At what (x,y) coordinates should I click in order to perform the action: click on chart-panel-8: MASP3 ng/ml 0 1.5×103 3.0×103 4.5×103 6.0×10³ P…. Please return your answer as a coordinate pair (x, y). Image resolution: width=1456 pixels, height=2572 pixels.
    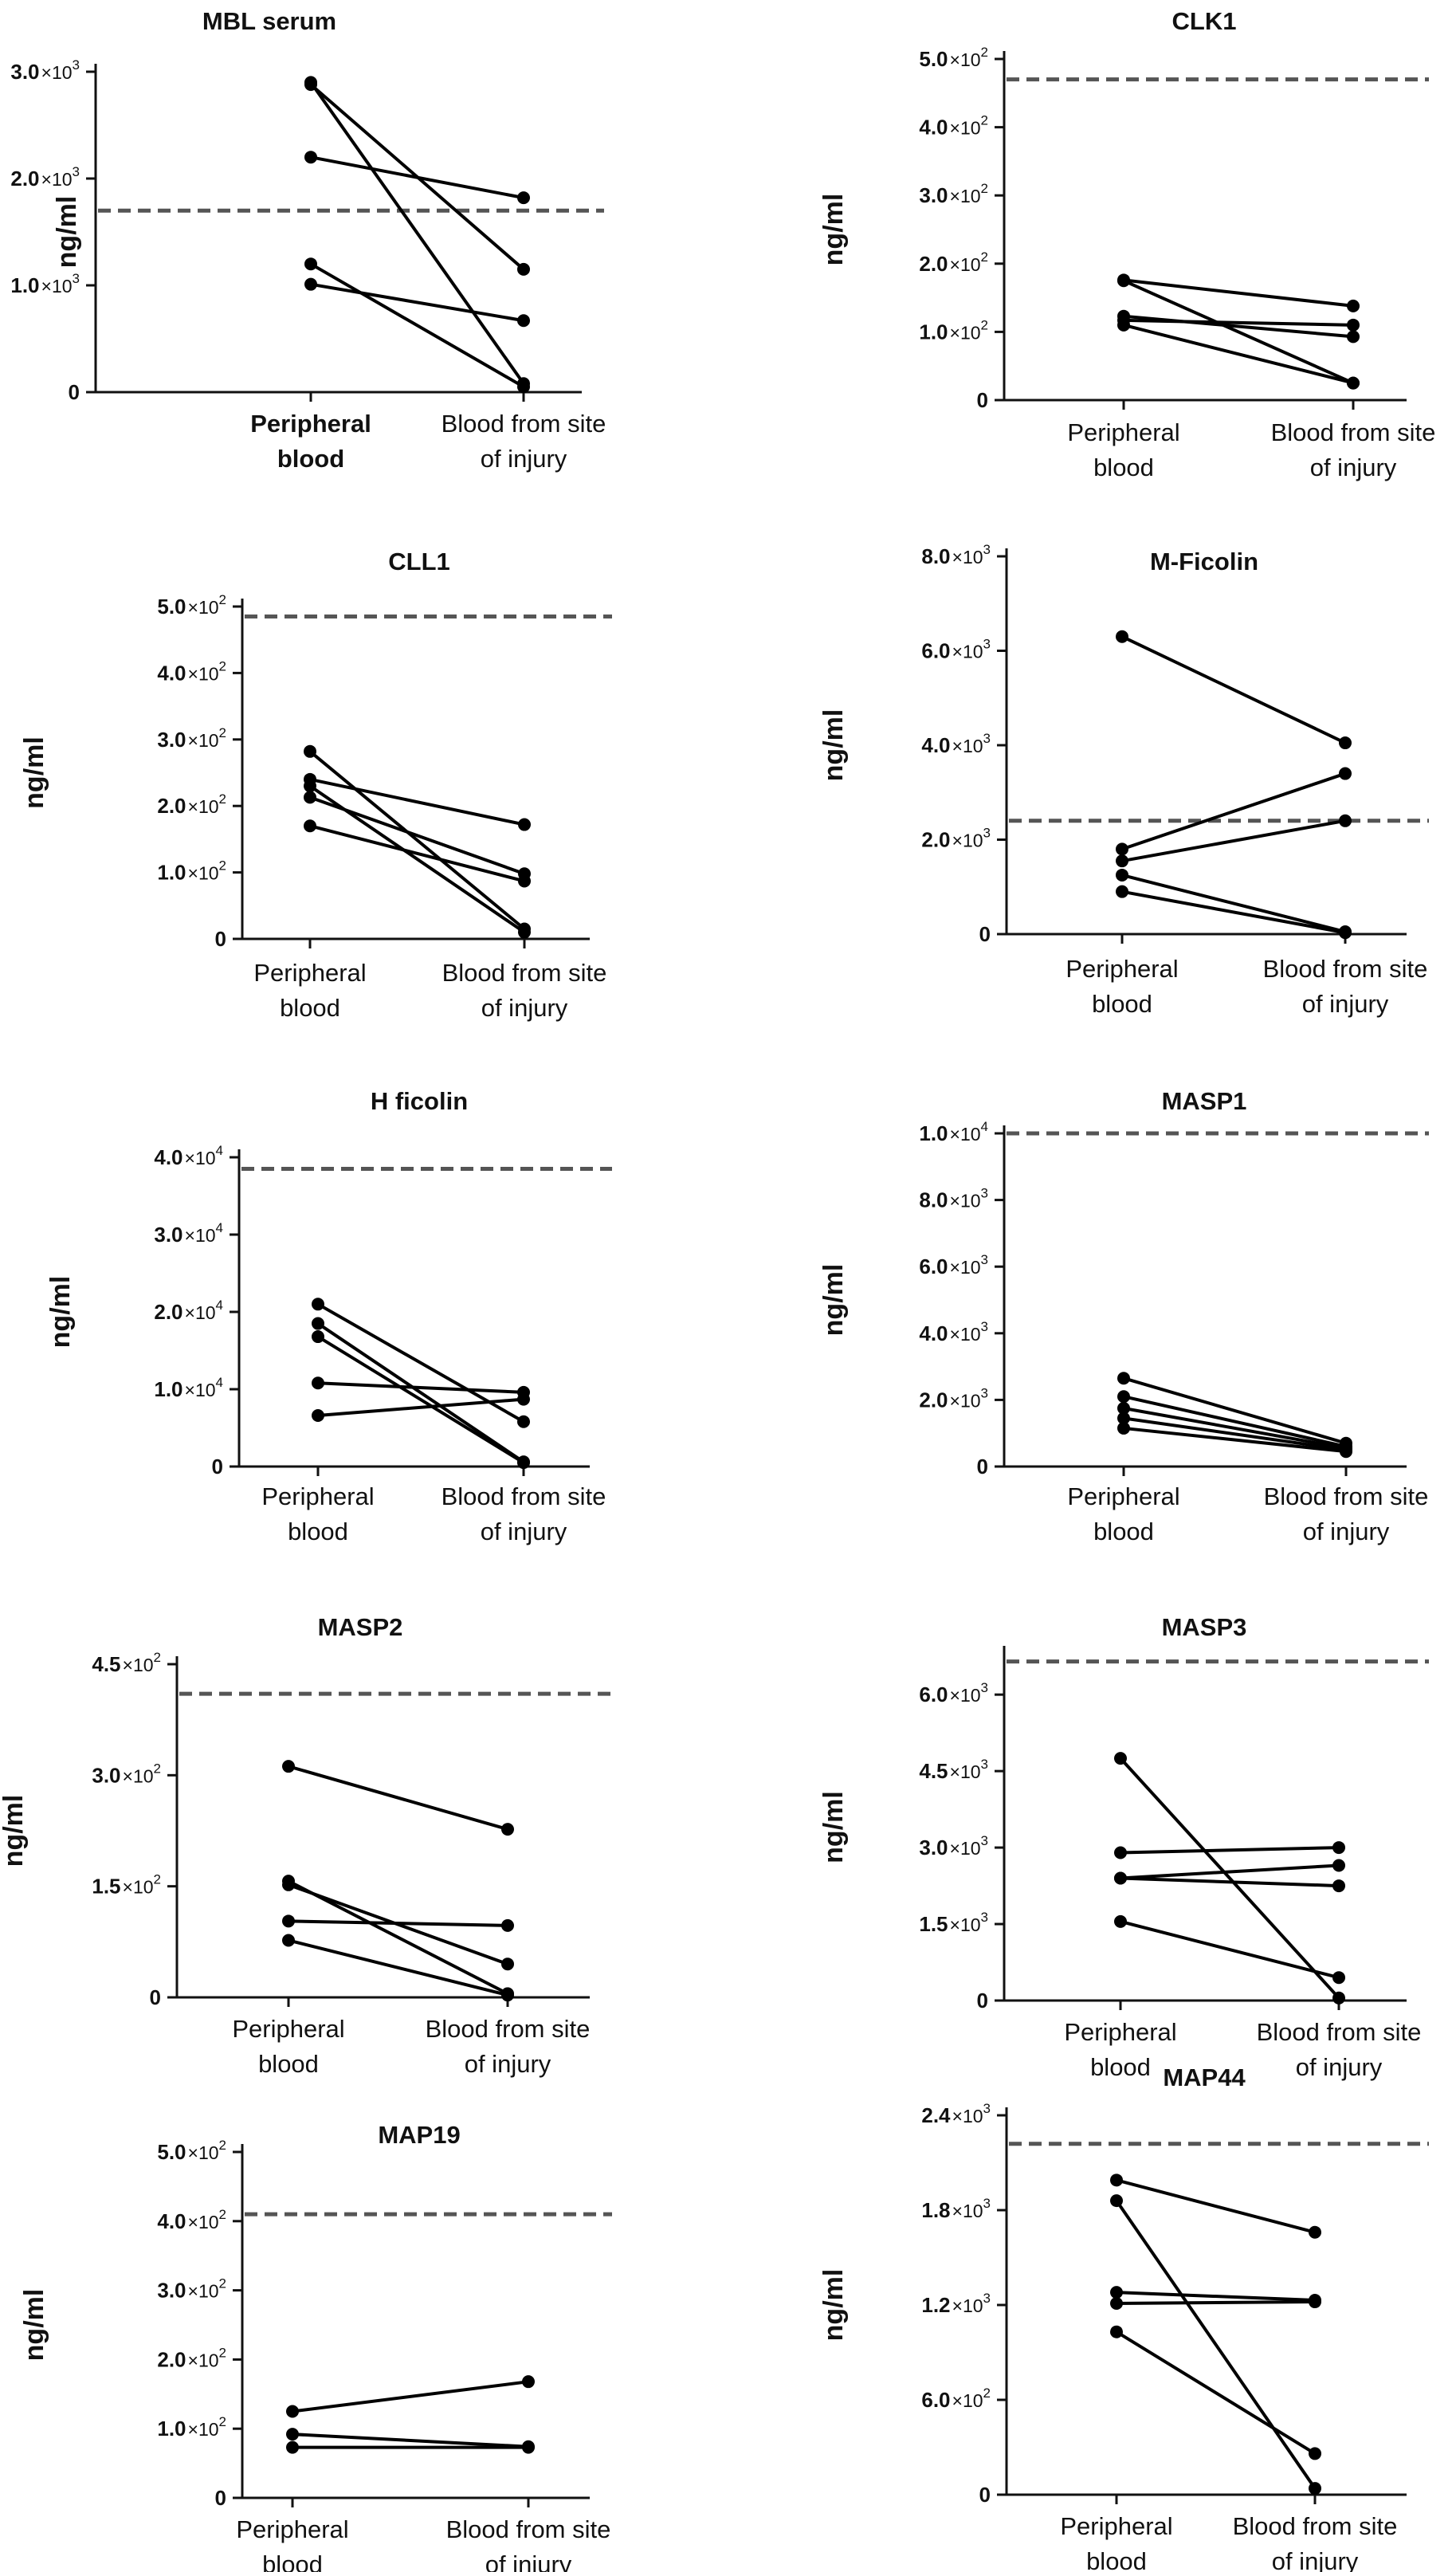
    Looking at the image, I should click on (1123, 1847).